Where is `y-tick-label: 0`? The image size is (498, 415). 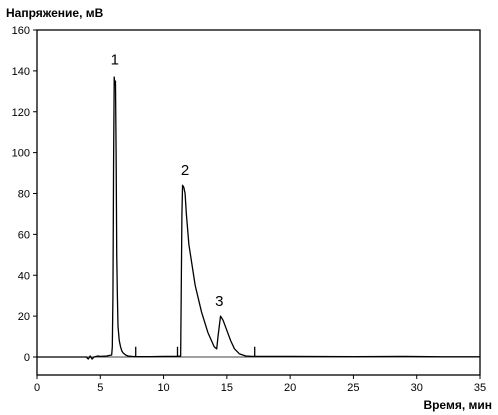
y-tick-label: 0 is located at coordinates (27, 358).